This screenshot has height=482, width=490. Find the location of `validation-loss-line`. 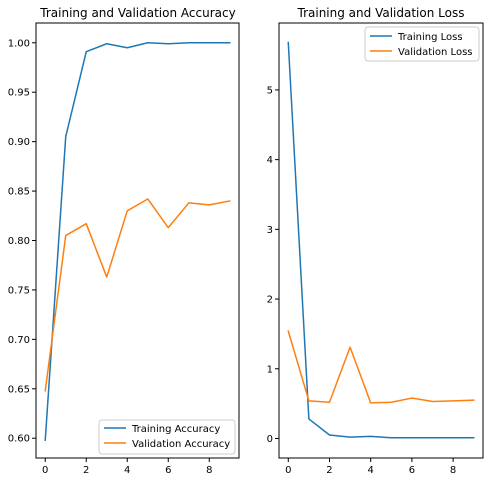

validation-loss-line is located at coordinates (381, 367).